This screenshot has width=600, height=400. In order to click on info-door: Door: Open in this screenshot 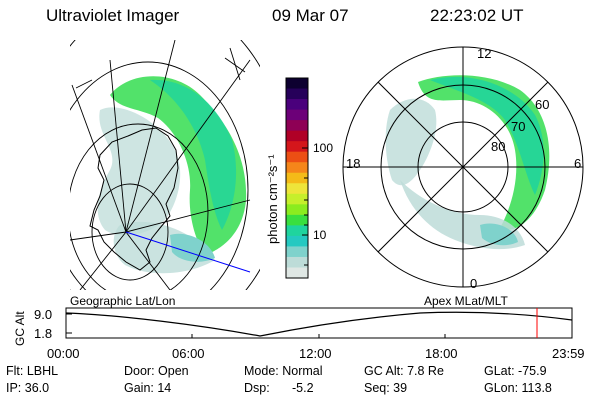, I will do `click(156, 371)`.